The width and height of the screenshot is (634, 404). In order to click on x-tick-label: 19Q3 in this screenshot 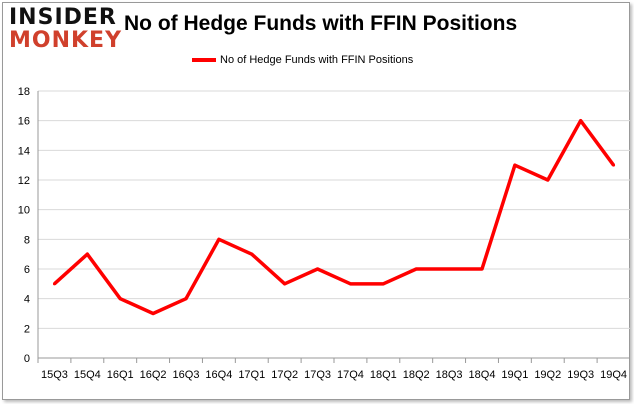, I will do `click(580, 375)`.